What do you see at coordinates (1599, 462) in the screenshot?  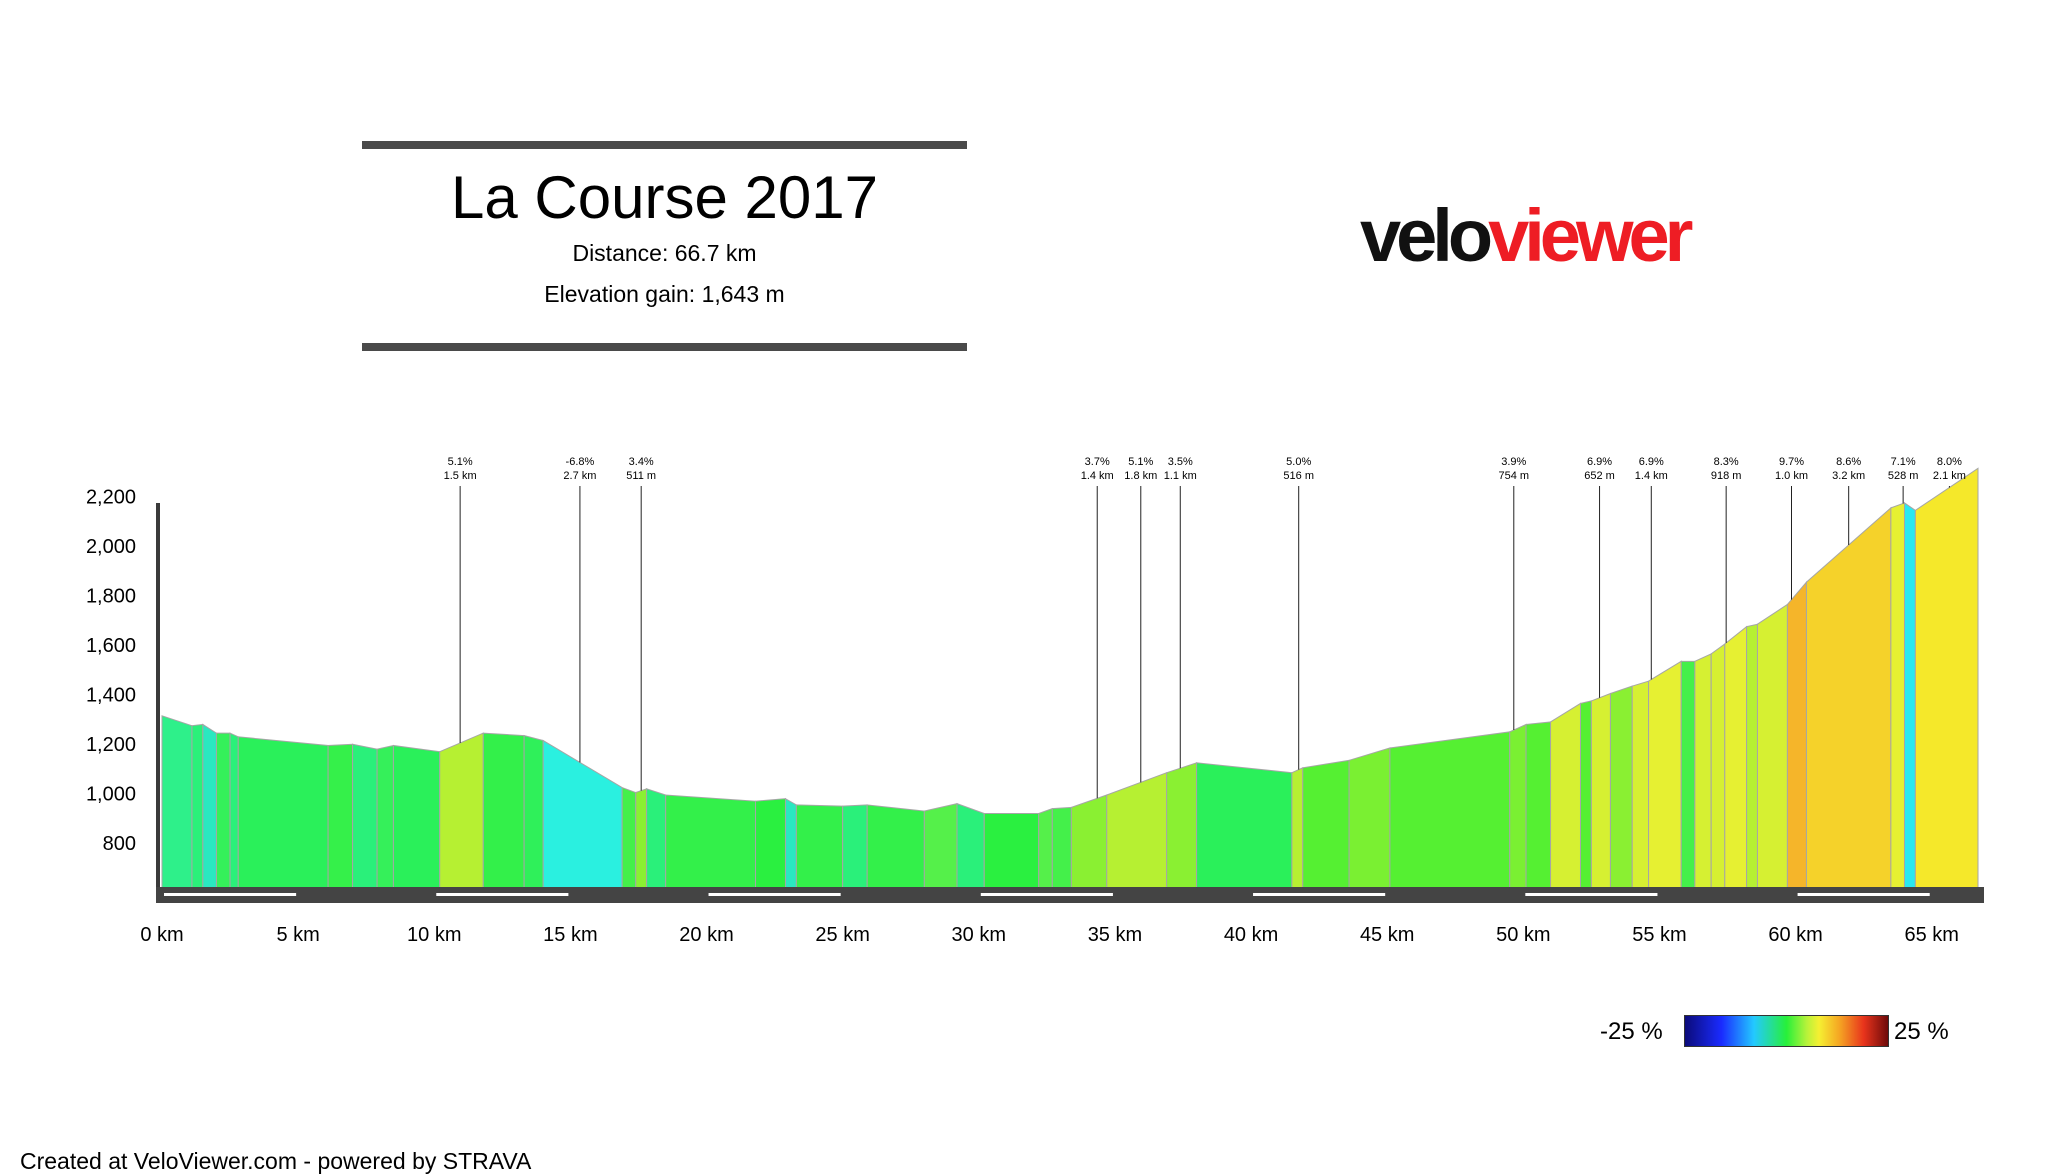 I see `climb-gradient-label: 6.9%` at bounding box center [1599, 462].